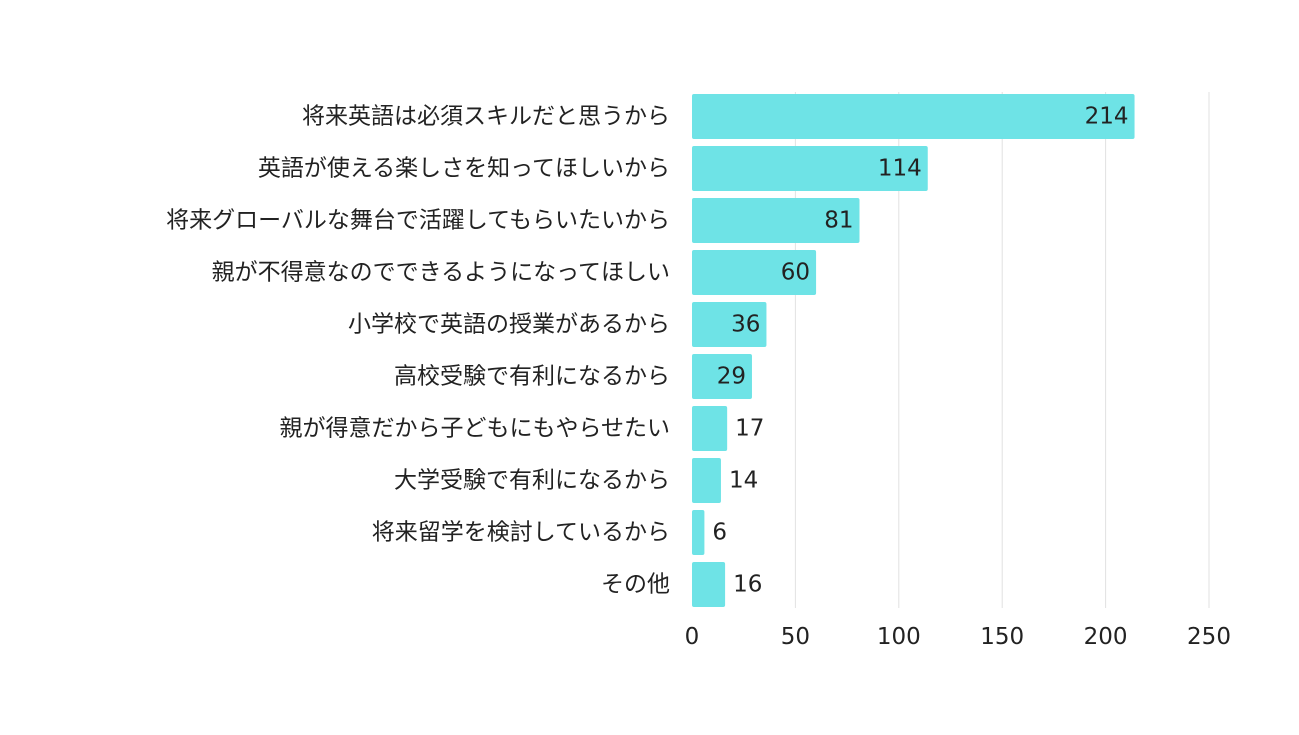 Image resolution: width=1299 pixels, height=735 pixels. What do you see at coordinates (745, 325) in the screenshot?
I see `data-label: 36` at bounding box center [745, 325].